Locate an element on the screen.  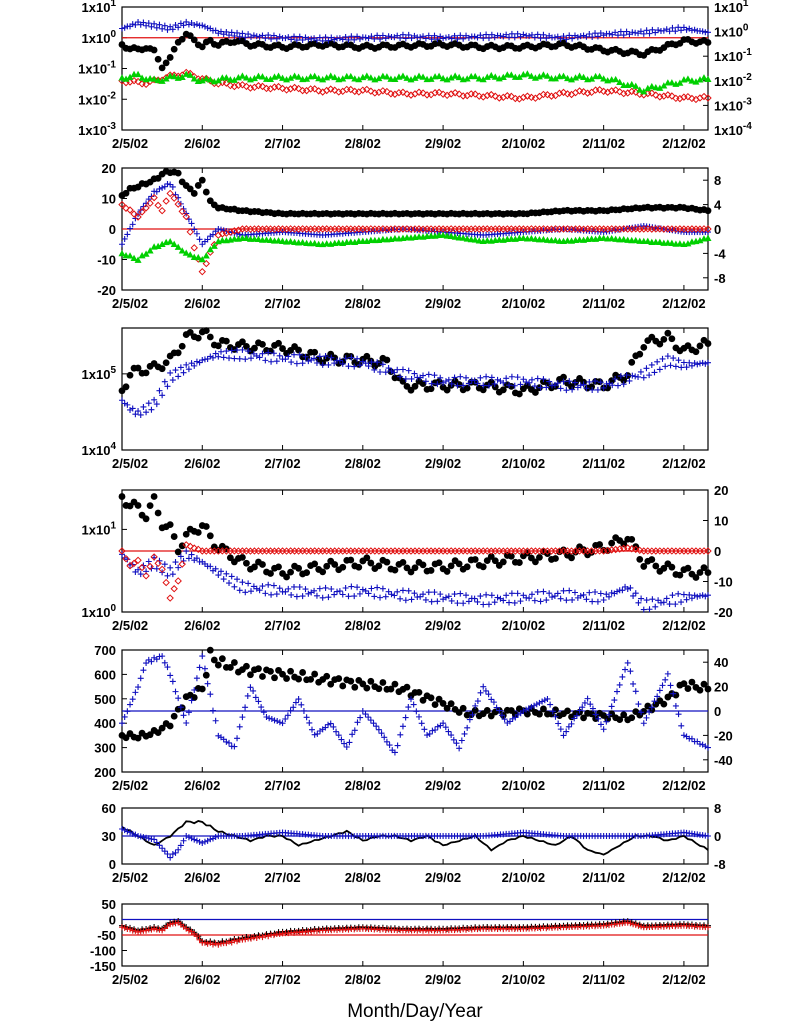
y-tick-label: 0 is located at coordinates (112, 864).